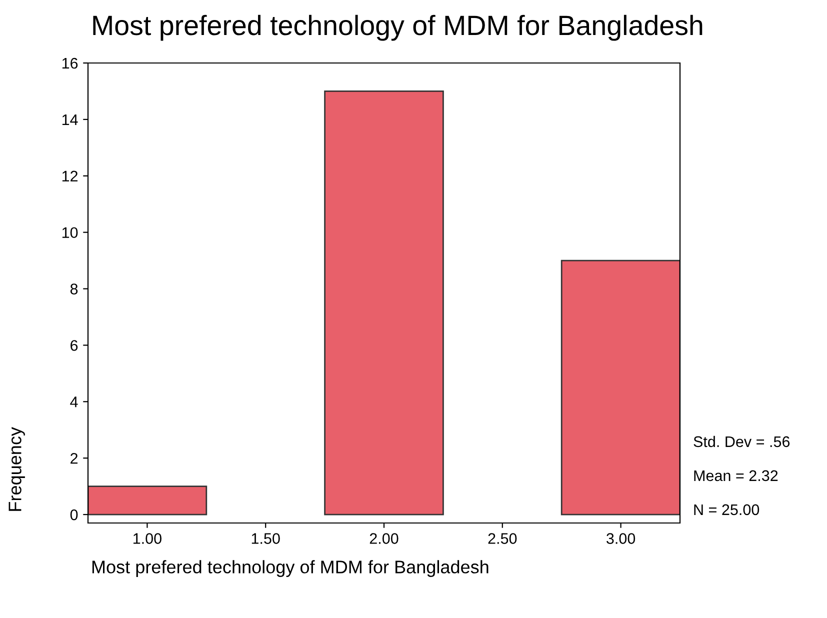  Describe the element at coordinates (74, 289) in the screenshot. I see `y-tick-label: 8` at that location.